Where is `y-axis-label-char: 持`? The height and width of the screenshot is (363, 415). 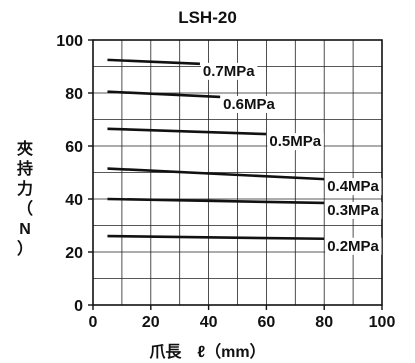
y-axis-label-char: 持 is located at coordinates (24, 169).